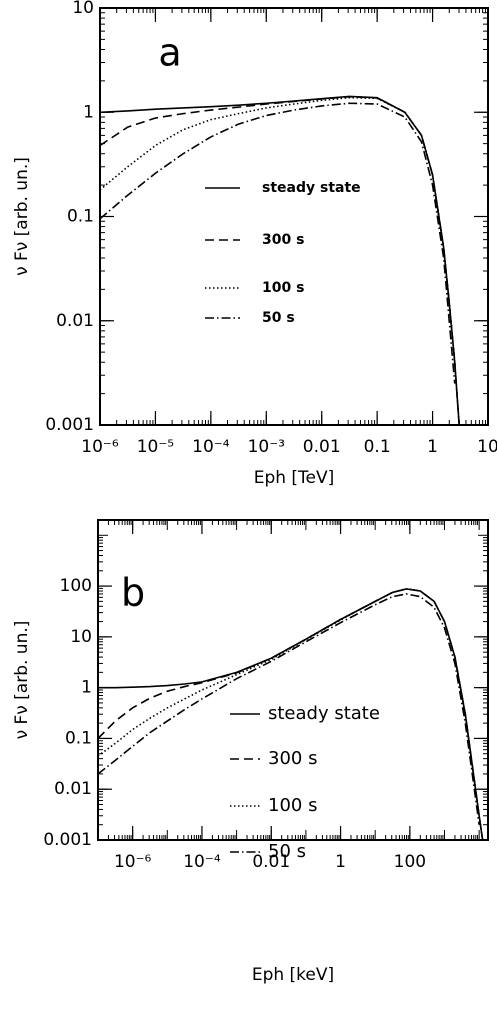 The width and height of the screenshot is (497, 1012). What do you see at coordinates (294, 478) in the screenshot?
I see `x-axis-label: Eph [TeV]` at bounding box center [294, 478].